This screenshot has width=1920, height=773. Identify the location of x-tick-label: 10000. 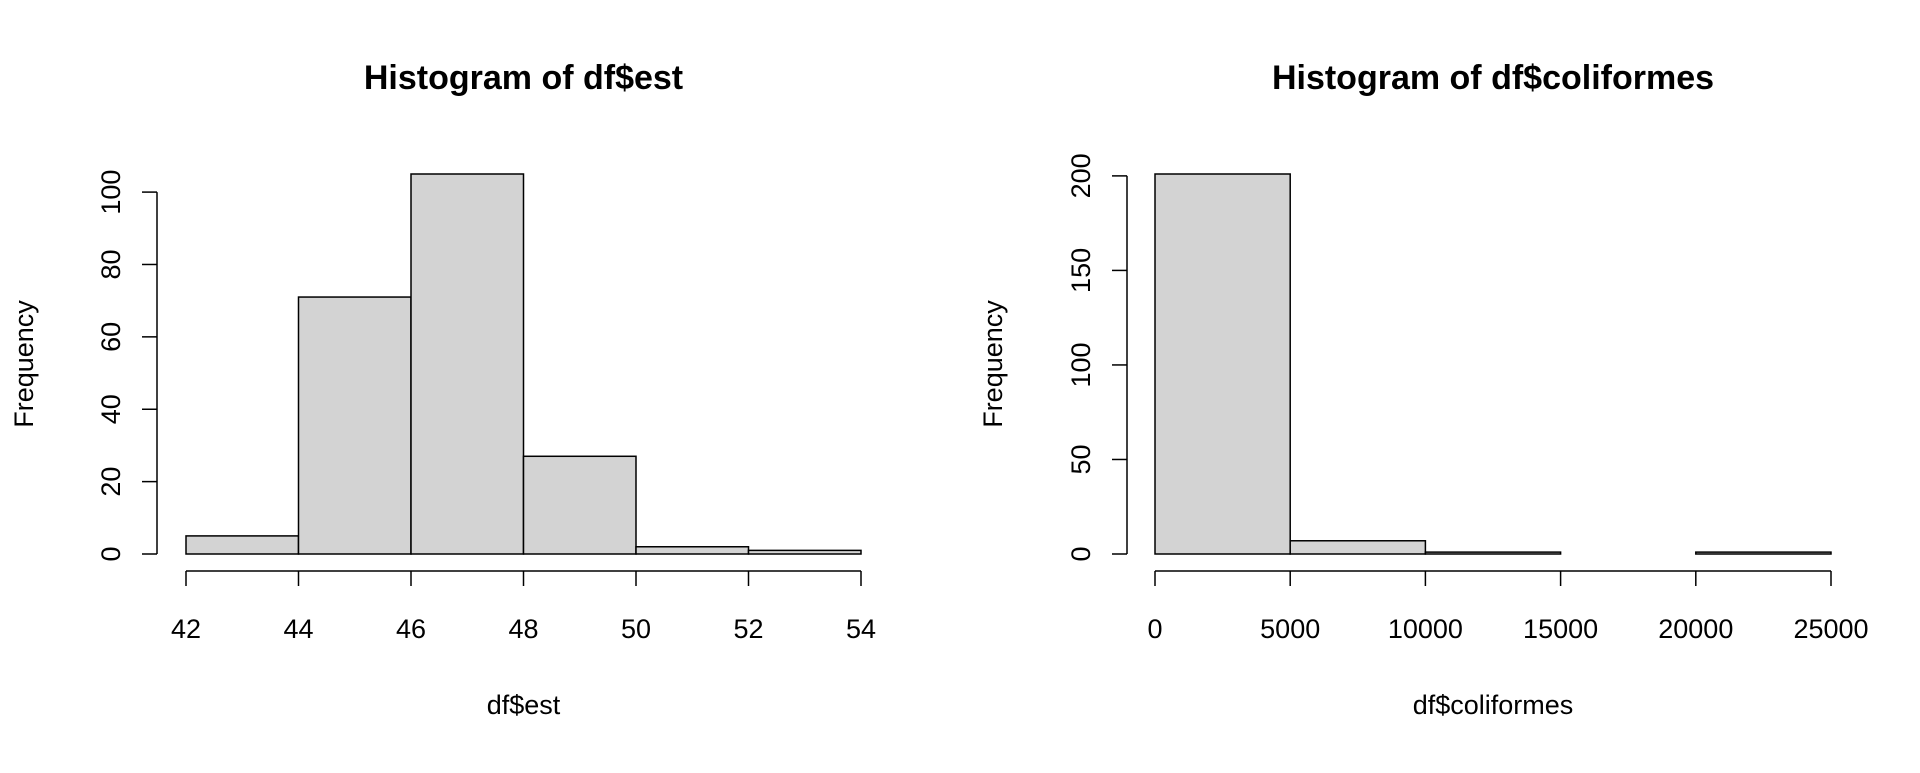
(1425, 629).